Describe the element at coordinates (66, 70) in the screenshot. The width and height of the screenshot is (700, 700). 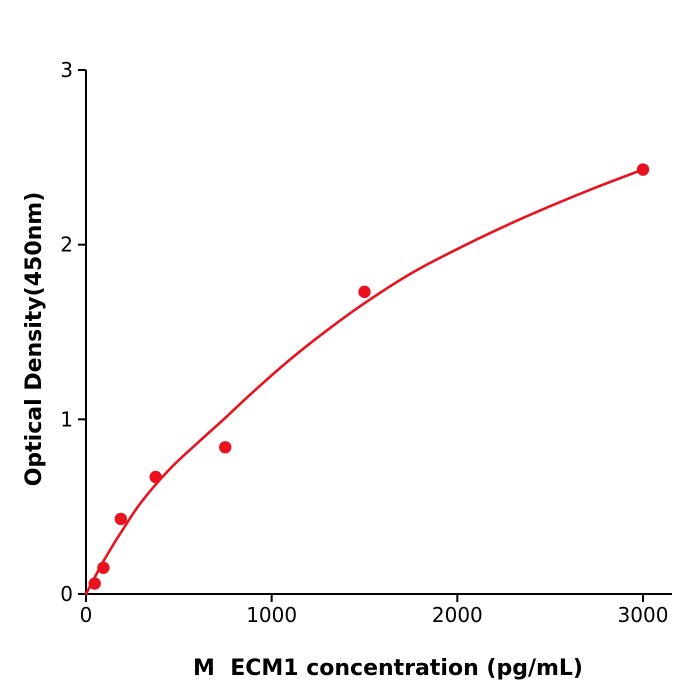
I see `y-tick-label: 3` at that location.